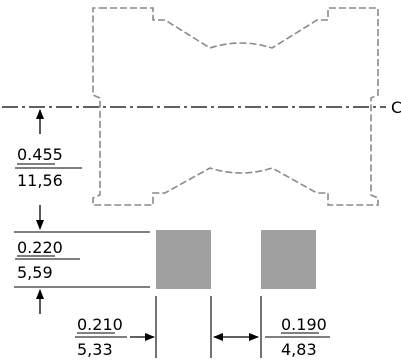  I want to click on dim-top-inches: 0.455, so click(40, 154).